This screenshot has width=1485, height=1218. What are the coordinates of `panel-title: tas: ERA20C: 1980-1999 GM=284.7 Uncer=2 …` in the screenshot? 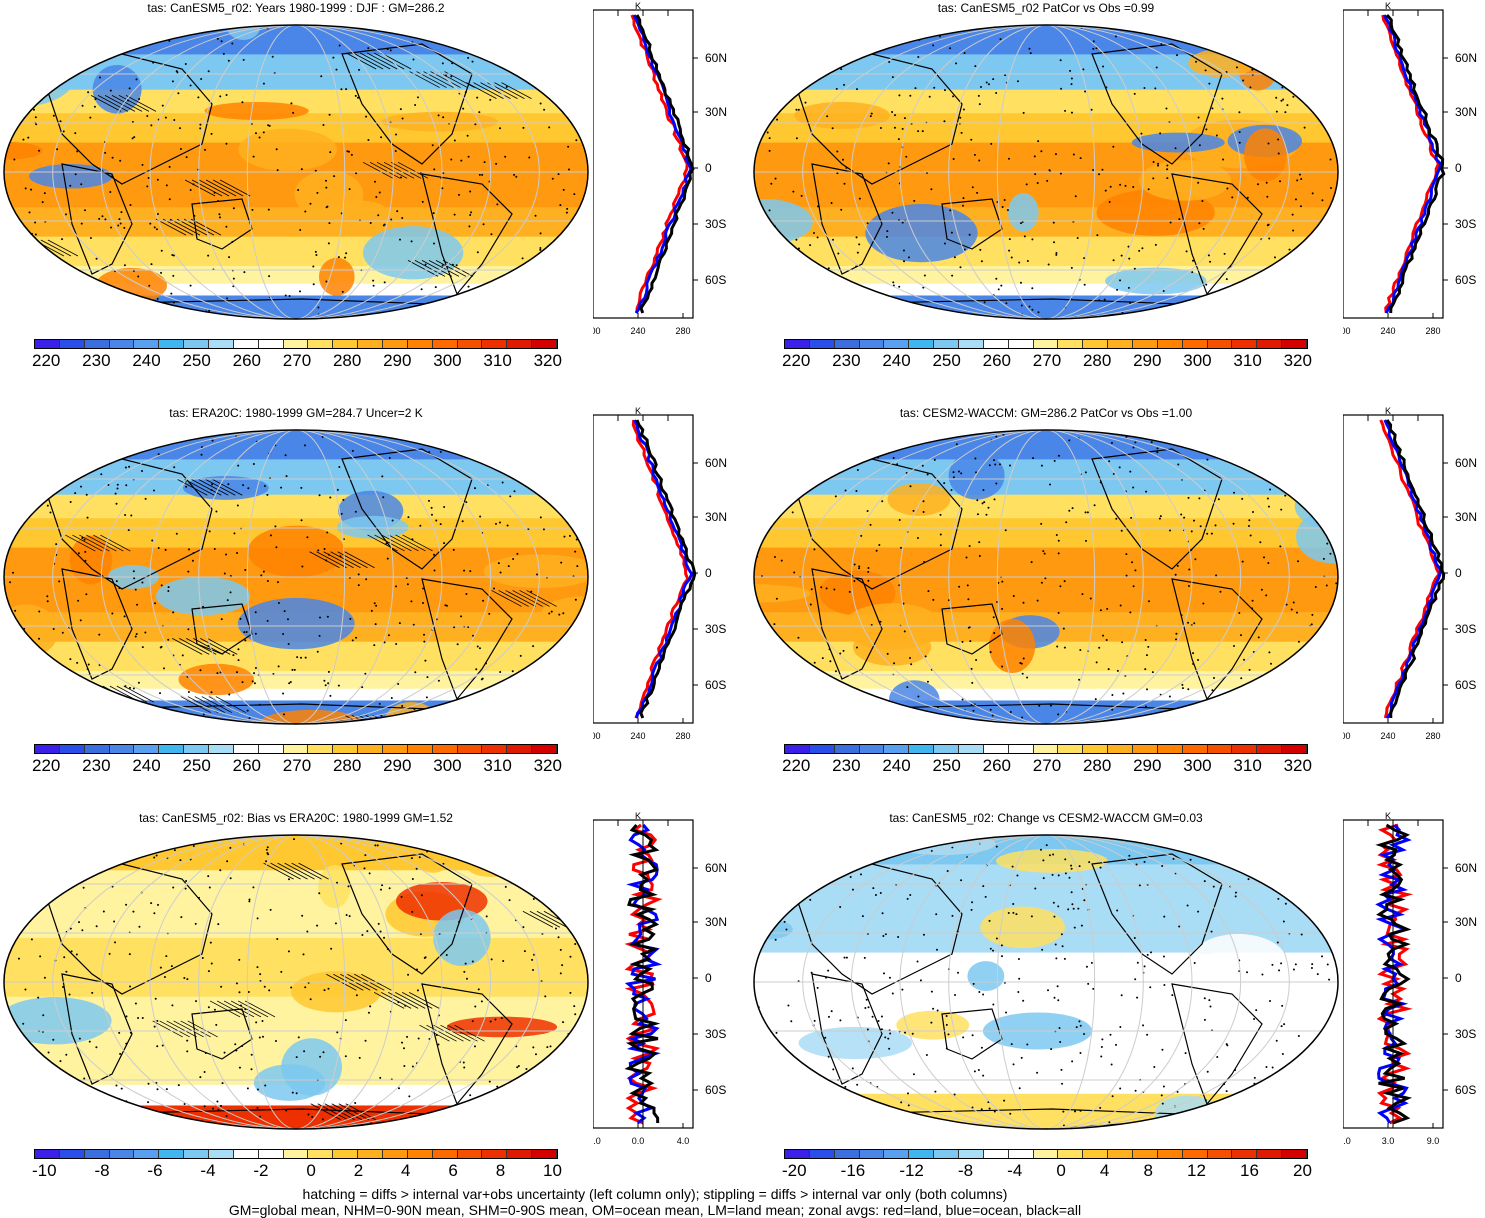 It's located at (296, 413).